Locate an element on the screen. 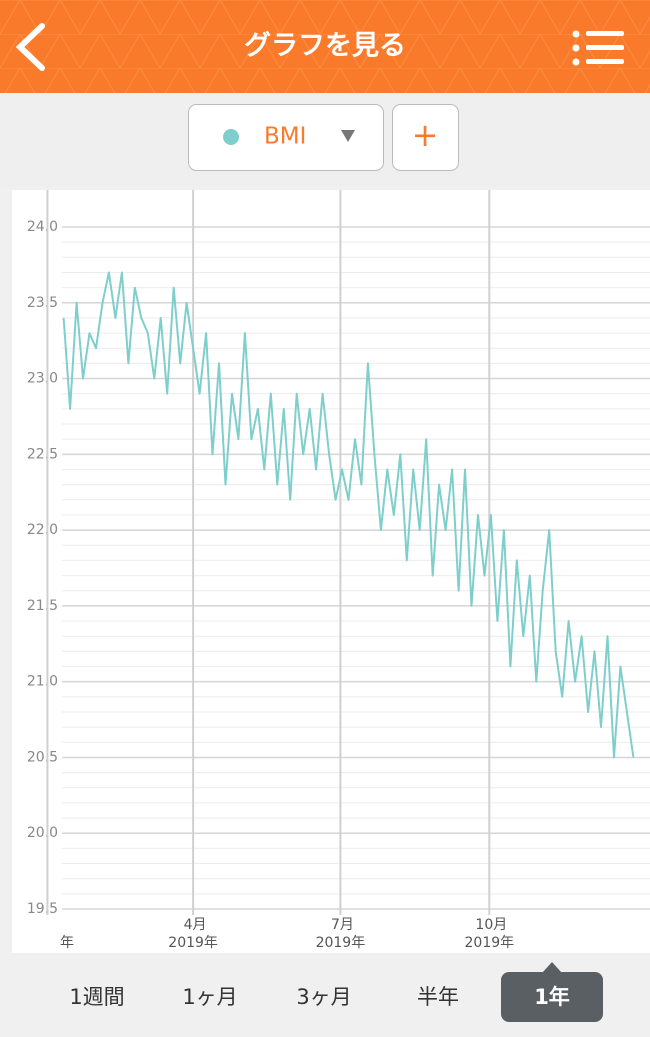 This screenshot has width=650, height=1037. tab: 1週間 is located at coordinates (96, 997).